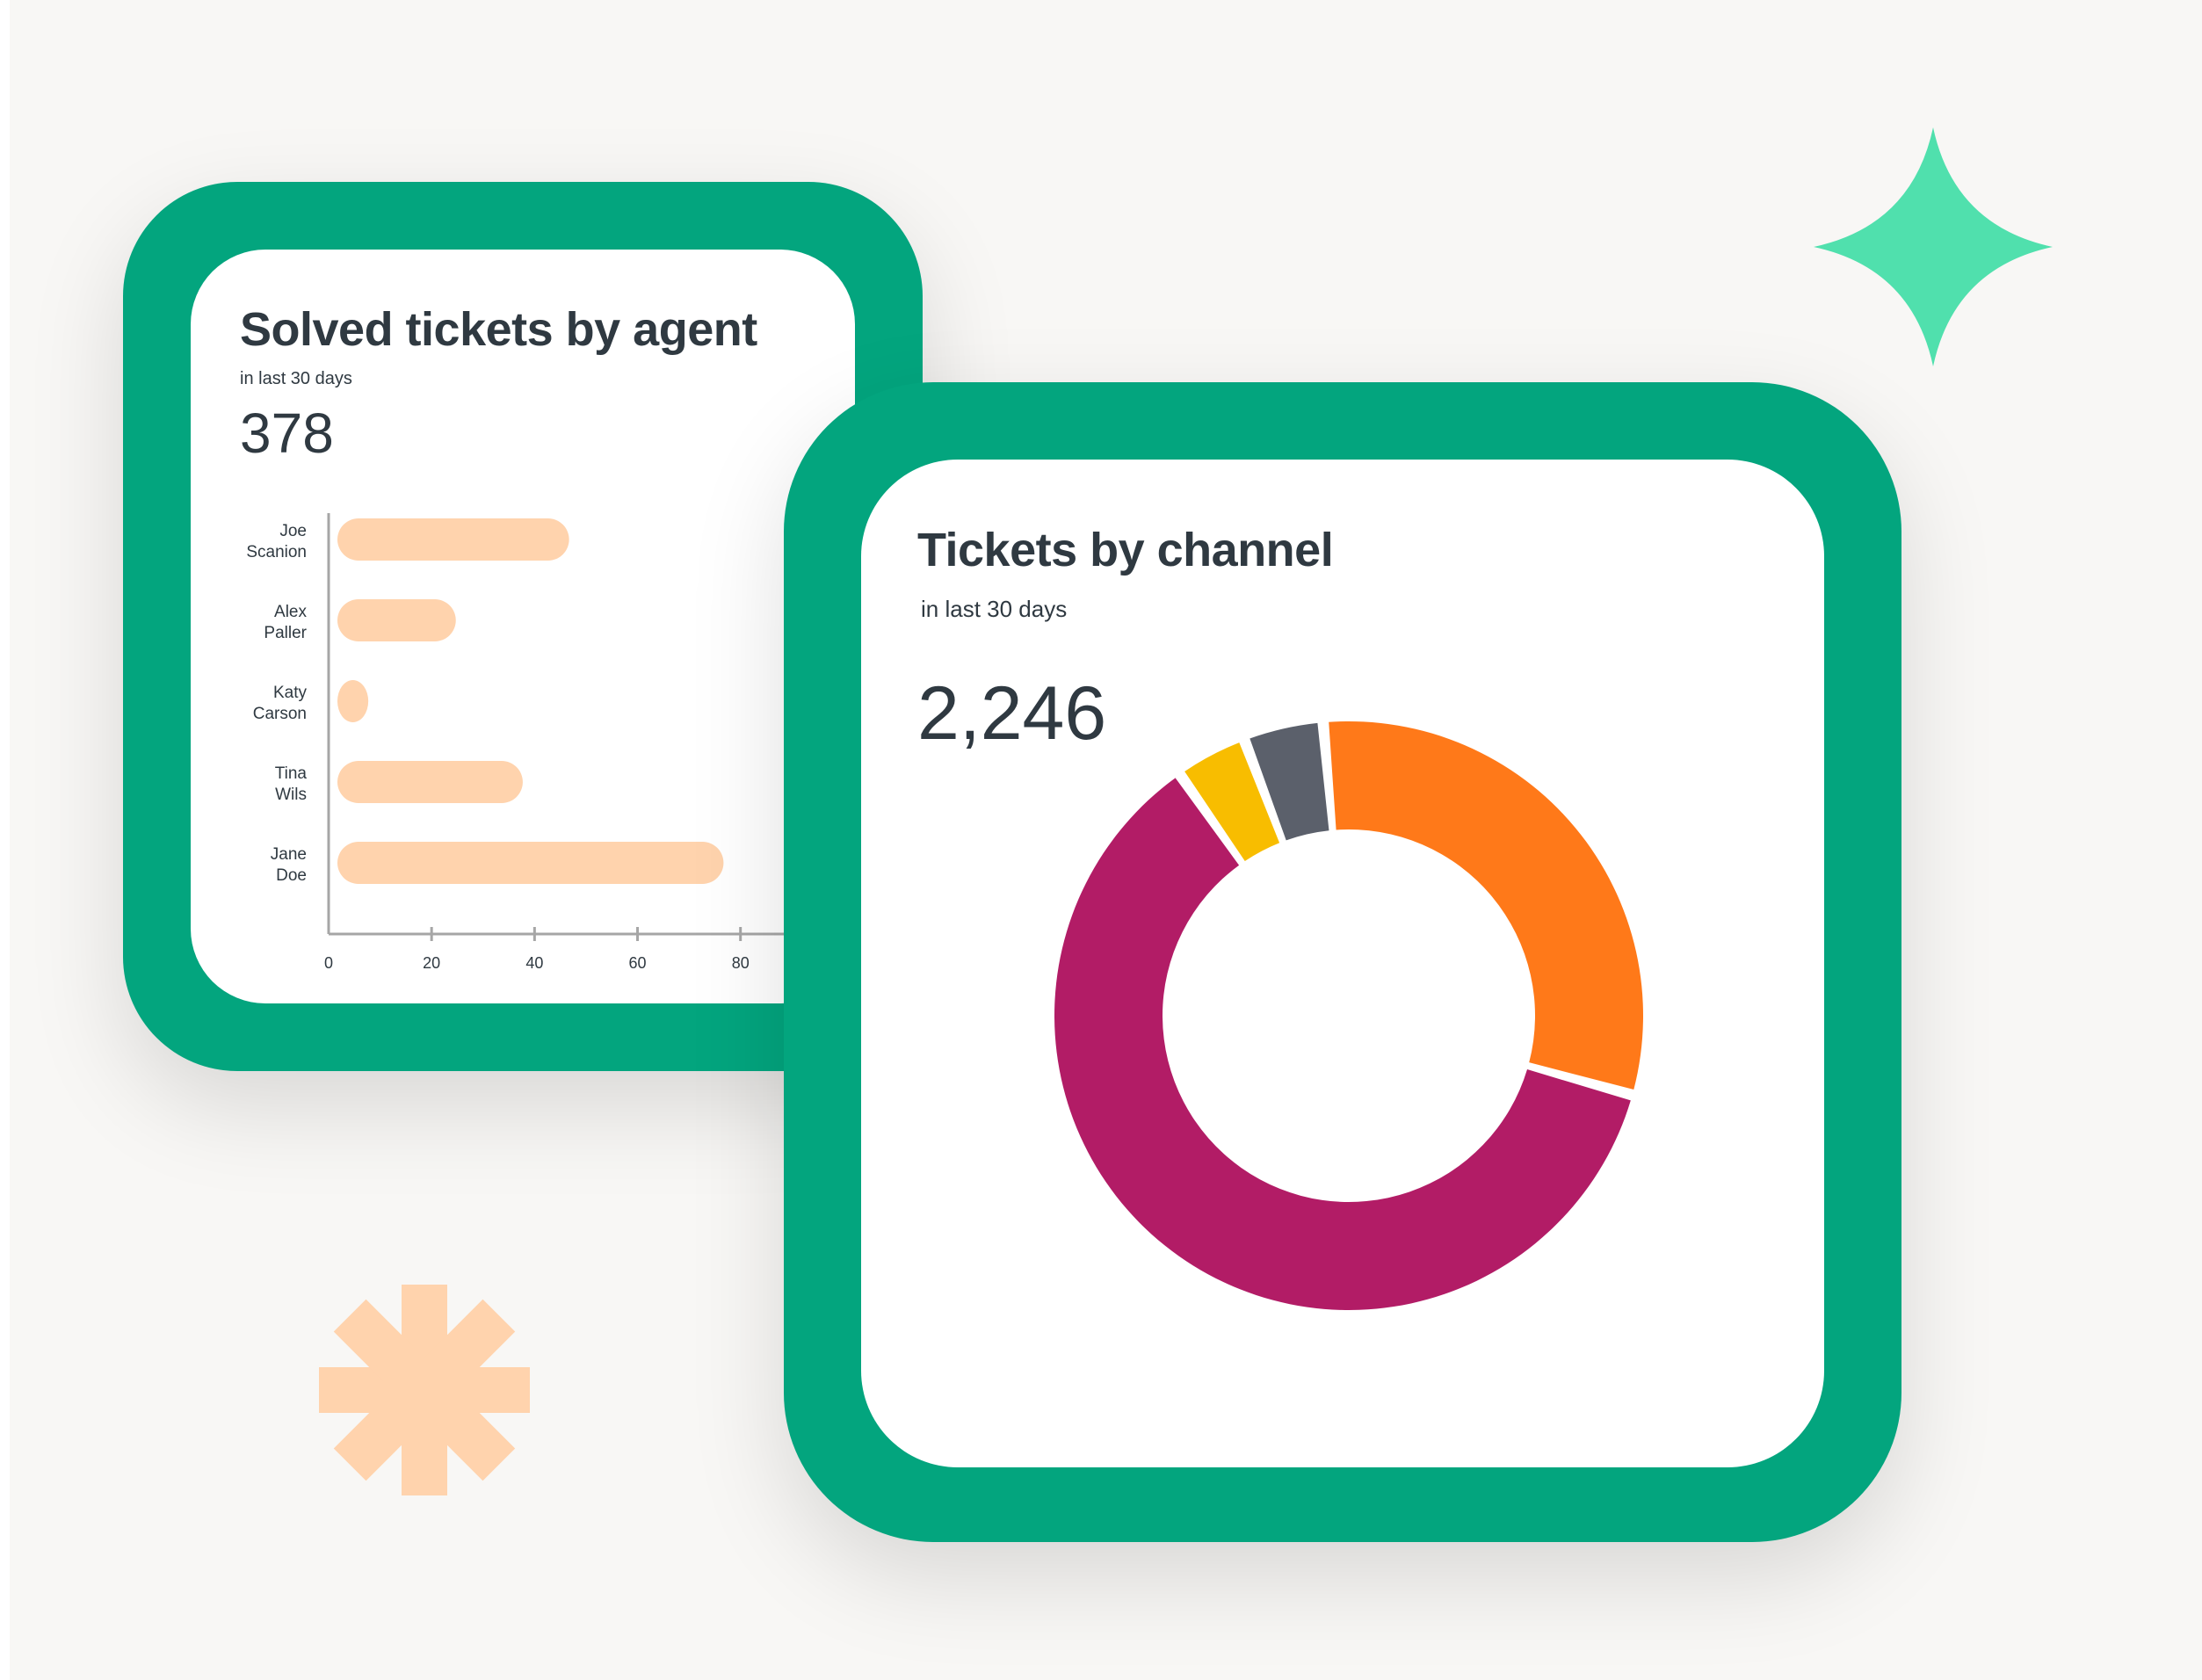  What do you see at coordinates (498, 329) in the screenshot?
I see `agent-chart-title: Solved tickets by agent` at bounding box center [498, 329].